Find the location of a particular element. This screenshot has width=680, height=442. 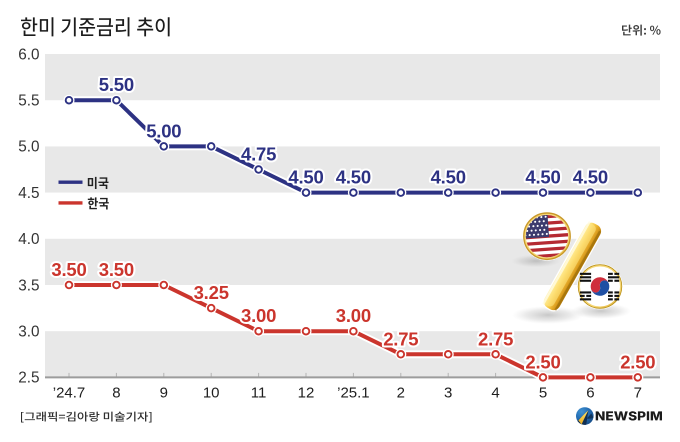

svg-text: 3.25 is located at coordinates (211, 292).